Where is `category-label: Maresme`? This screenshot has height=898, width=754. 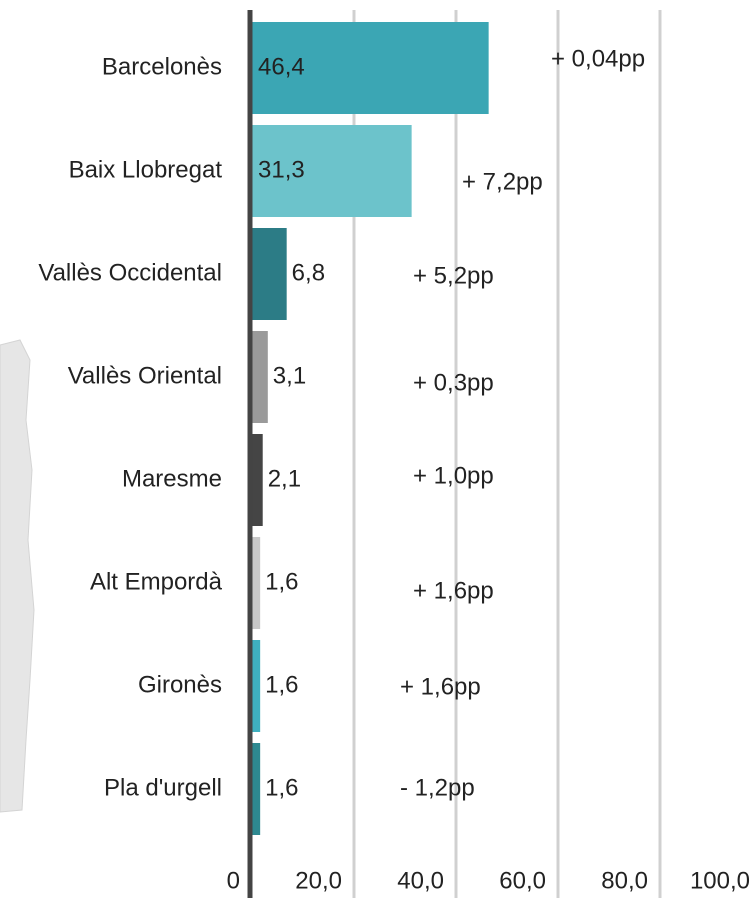
category-label: Maresme is located at coordinates (172, 478).